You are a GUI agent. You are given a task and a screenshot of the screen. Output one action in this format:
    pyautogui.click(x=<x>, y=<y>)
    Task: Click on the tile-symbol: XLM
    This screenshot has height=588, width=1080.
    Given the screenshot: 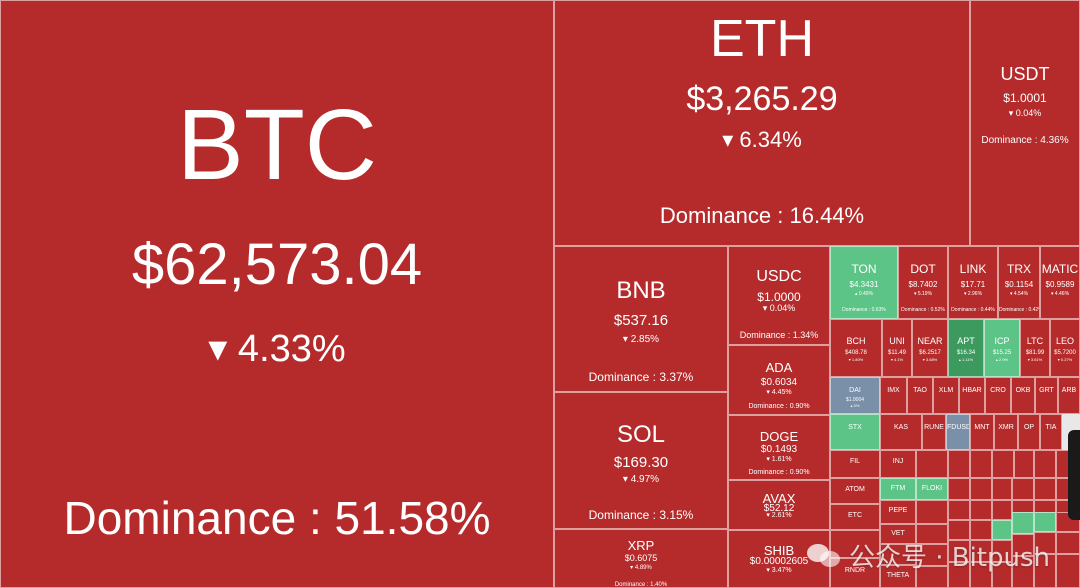 What is the action you would take?
    pyautogui.click(x=946, y=390)
    